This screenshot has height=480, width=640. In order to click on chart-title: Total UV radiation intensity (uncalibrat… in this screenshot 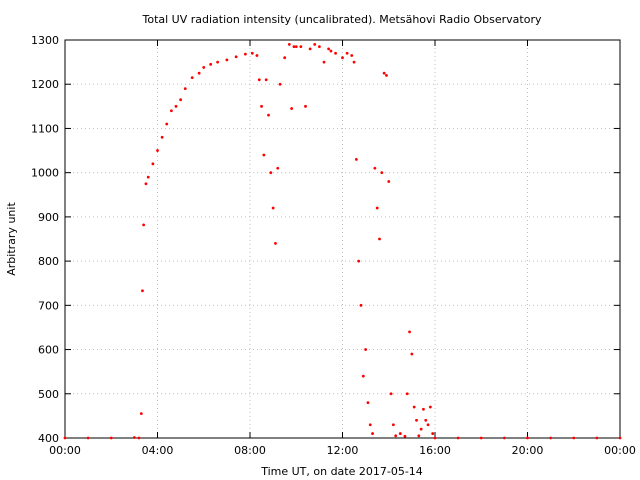, I will do `click(342, 19)`.